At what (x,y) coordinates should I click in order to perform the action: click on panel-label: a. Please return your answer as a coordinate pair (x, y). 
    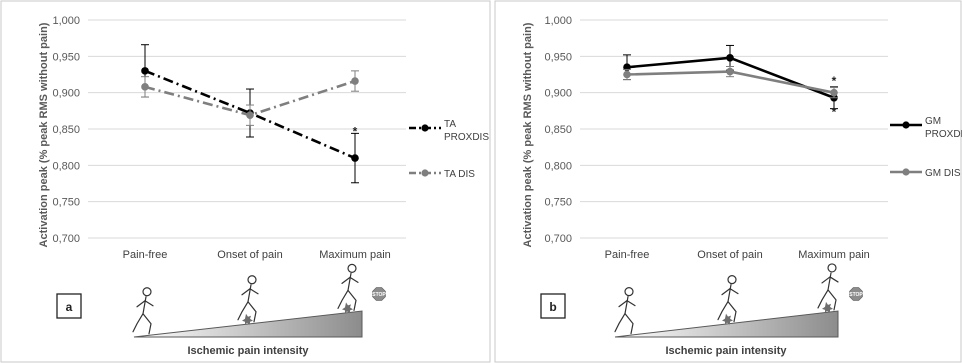
    Looking at the image, I should click on (69, 307).